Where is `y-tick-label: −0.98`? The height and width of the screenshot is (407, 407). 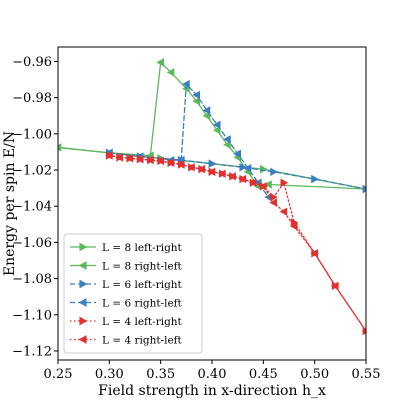
y-tick-label: −0.98 is located at coordinates (32, 98).